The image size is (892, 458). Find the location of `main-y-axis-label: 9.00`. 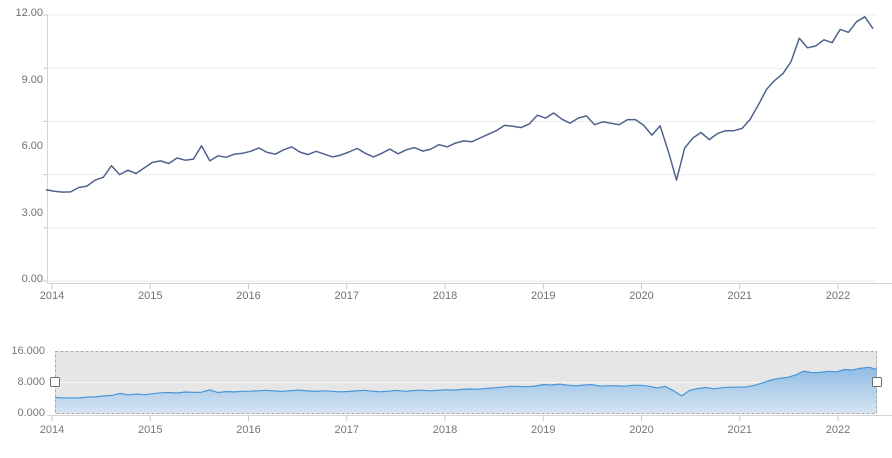

main-y-axis-label: 9.00 is located at coordinates (32, 79).